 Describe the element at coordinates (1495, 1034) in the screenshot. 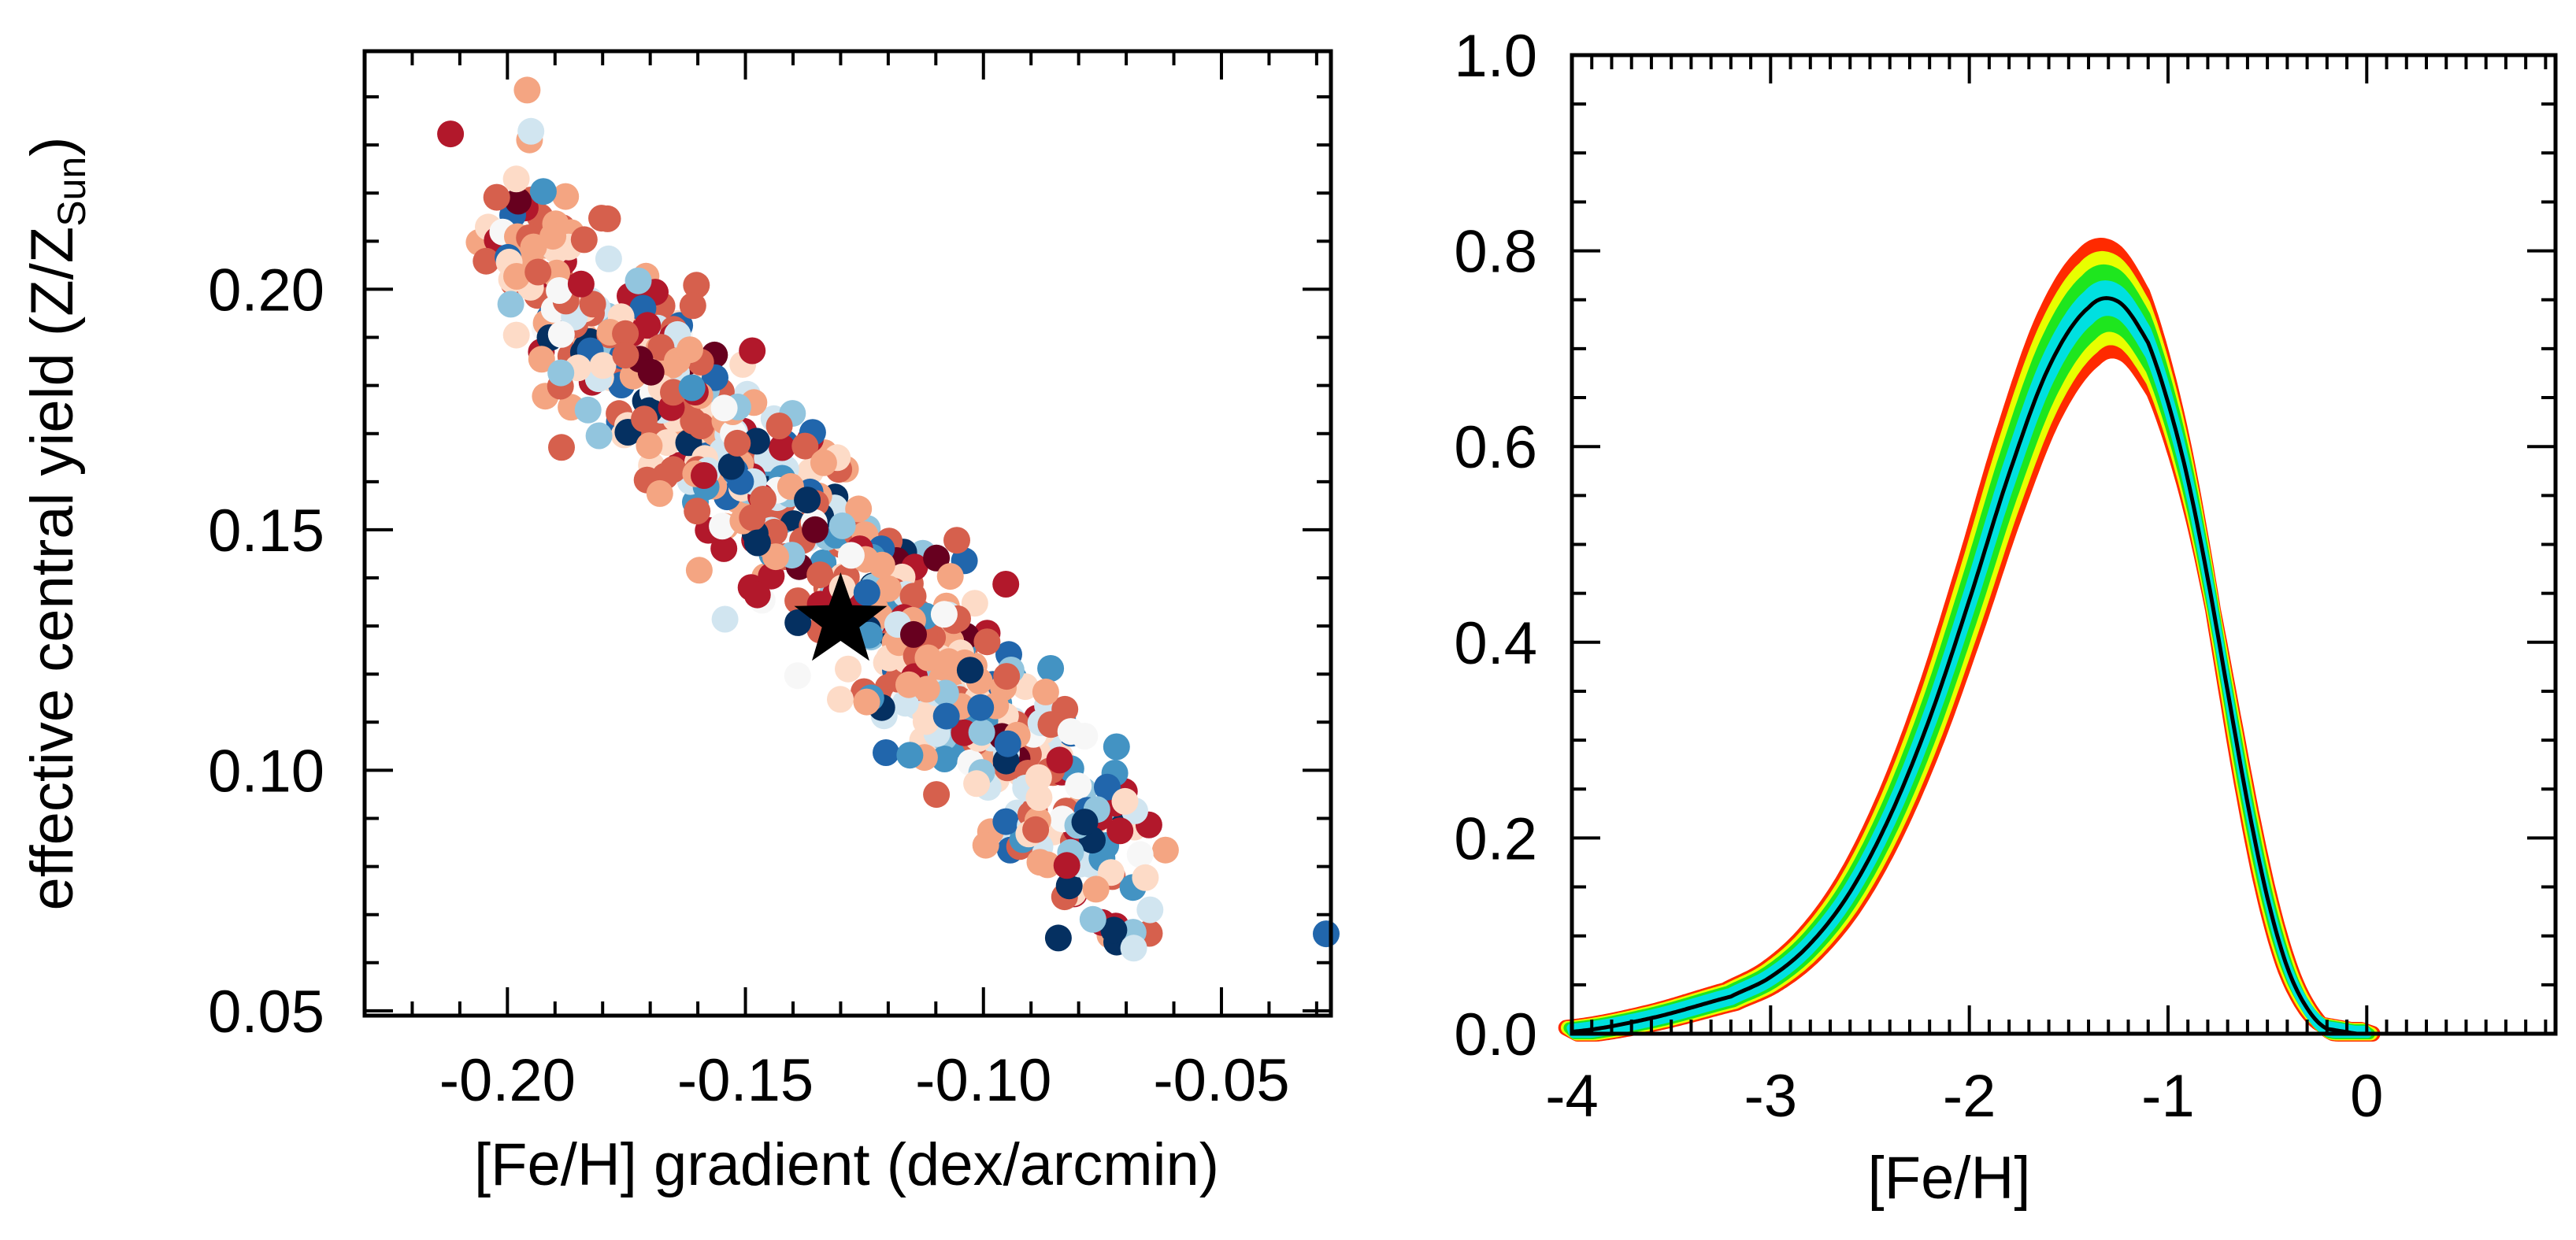

I see `y-tick-label: 0.0` at that location.